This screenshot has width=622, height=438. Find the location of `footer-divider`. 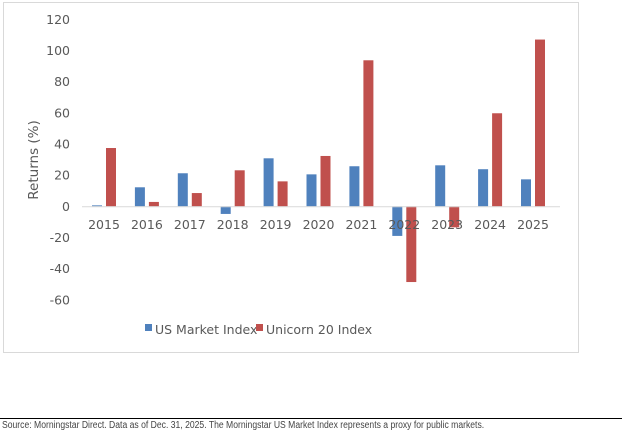

footer-divider is located at coordinates (311, 418).